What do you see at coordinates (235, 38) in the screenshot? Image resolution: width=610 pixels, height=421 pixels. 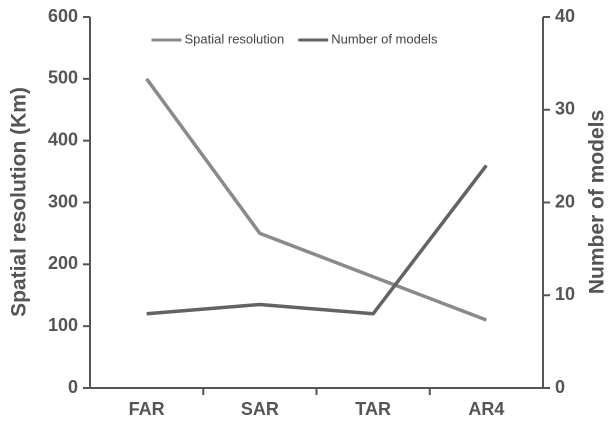 I see `legend-label: Spatial resolution` at bounding box center [235, 38].